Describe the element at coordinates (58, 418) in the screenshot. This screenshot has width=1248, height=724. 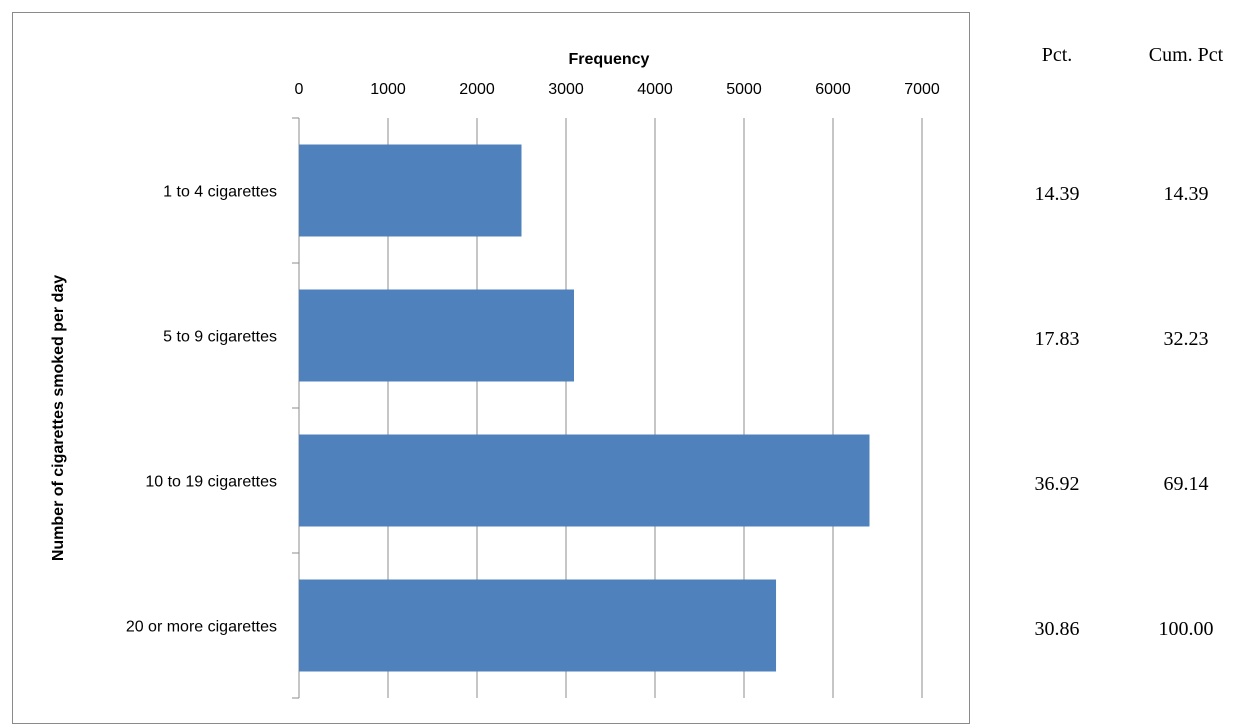
I see `y-axis-title: Number of cigarettes smoked per day` at that location.